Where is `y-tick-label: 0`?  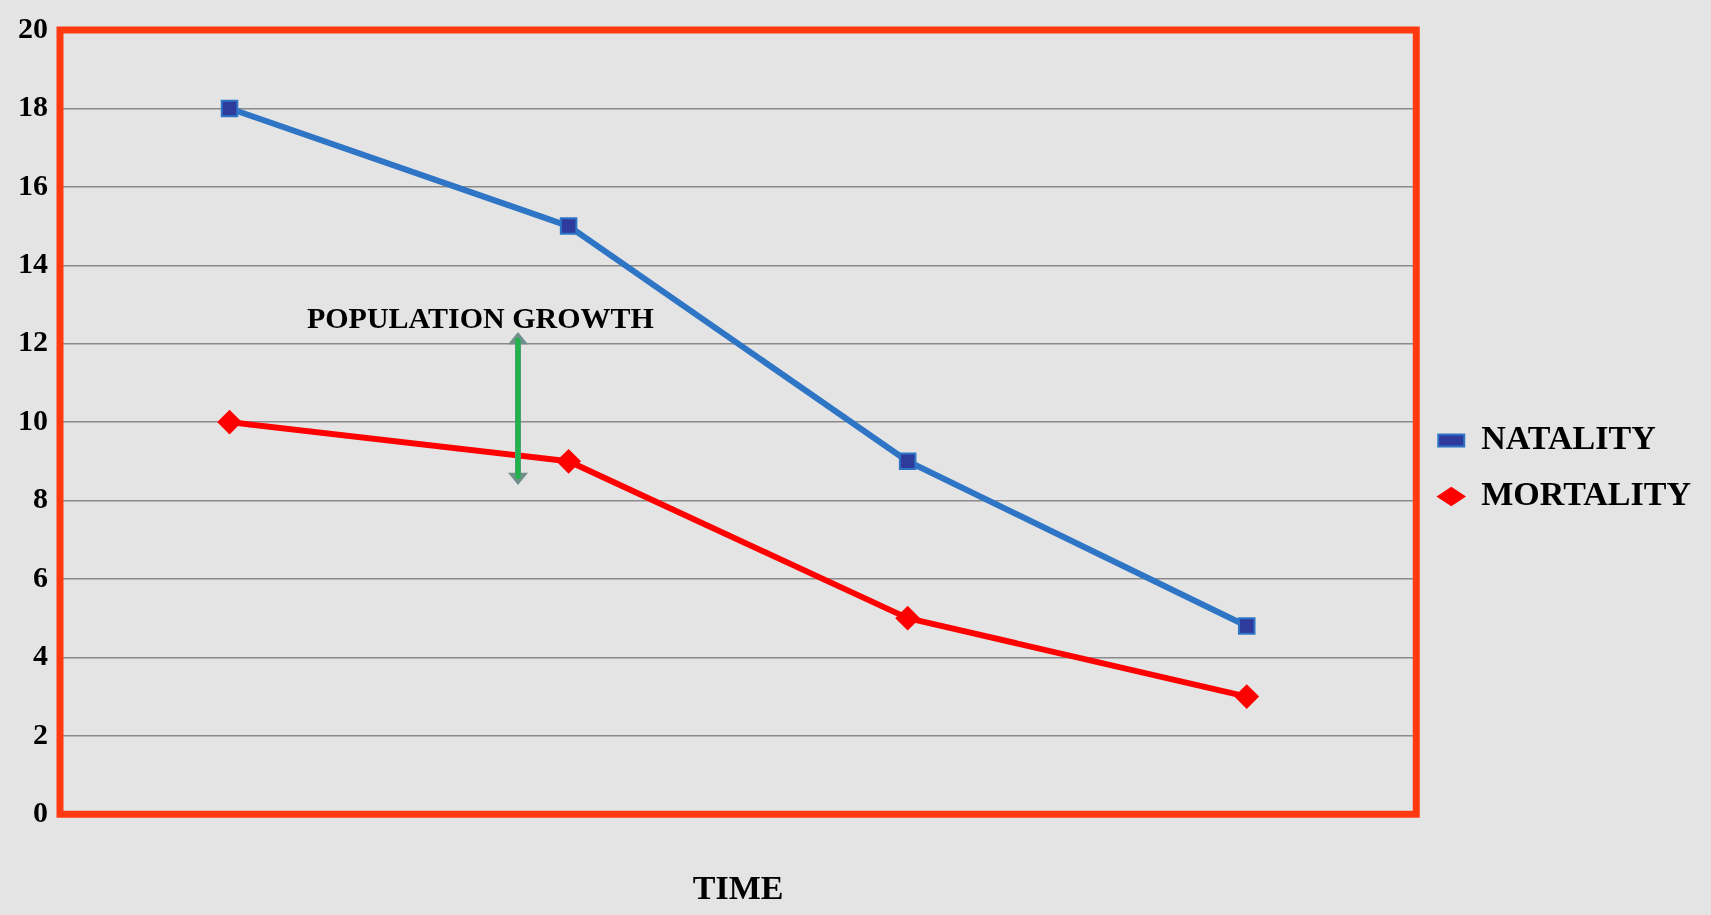 y-tick-label: 0 is located at coordinates (40, 811).